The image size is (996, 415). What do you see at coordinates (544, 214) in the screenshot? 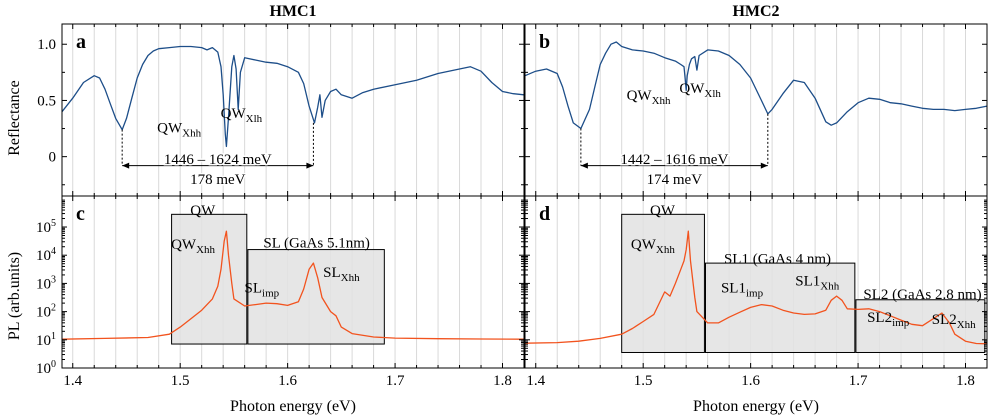
I see `panel-label: d` at bounding box center [544, 214].